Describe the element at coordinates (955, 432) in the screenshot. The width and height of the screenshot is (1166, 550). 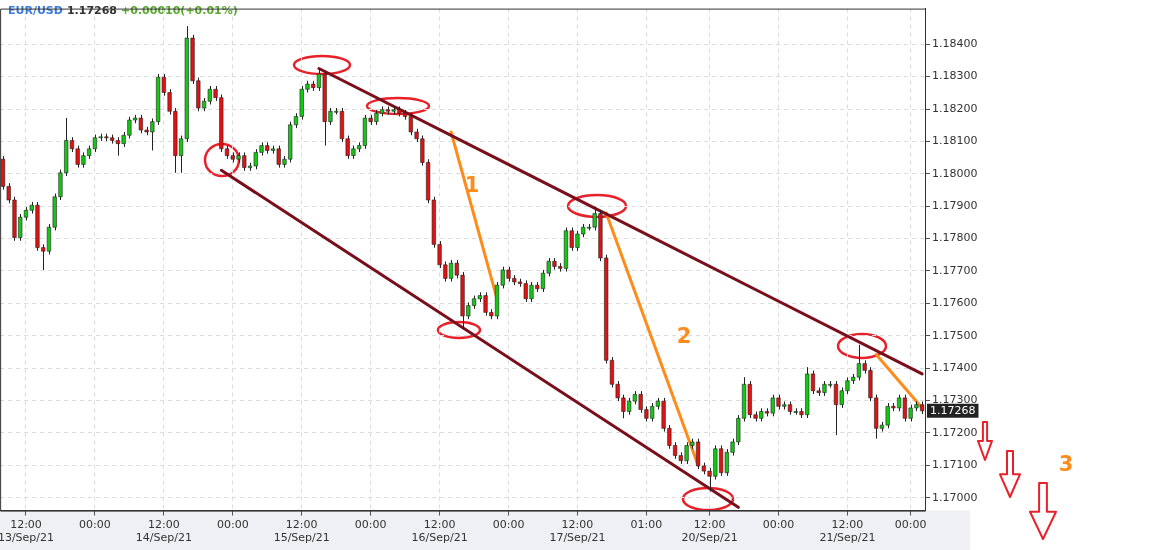
I see `y-tick-label: 1.17200` at that location.